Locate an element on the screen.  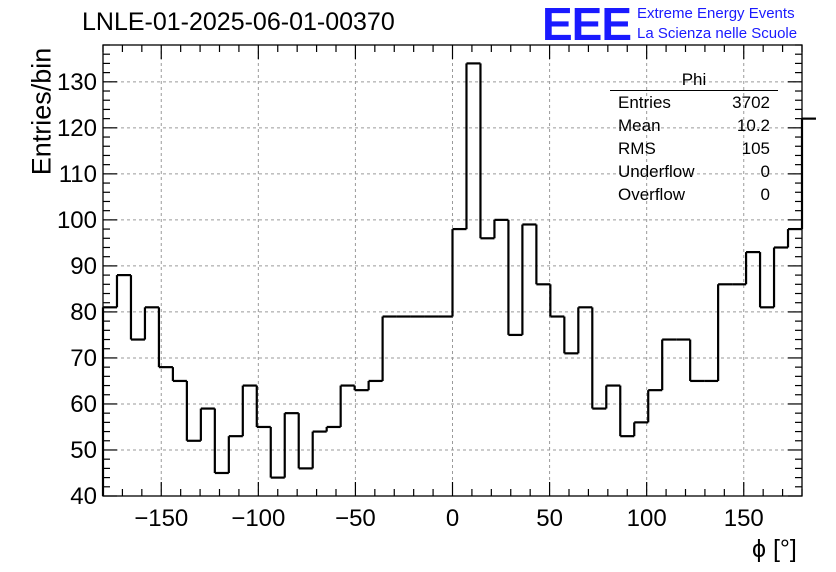
stats-value: 105 is located at coordinates (755, 148).